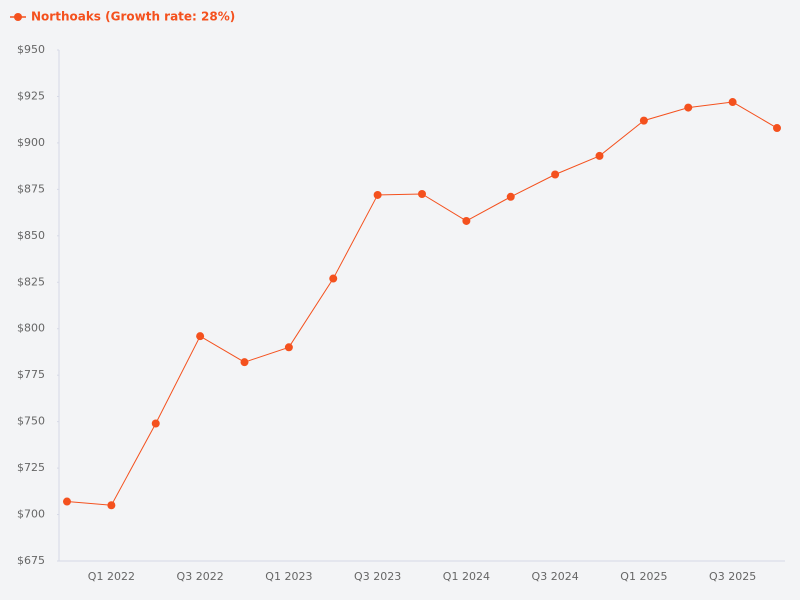  What do you see at coordinates (31, 281) in the screenshot?
I see `y-tick-label: $825` at bounding box center [31, 281].